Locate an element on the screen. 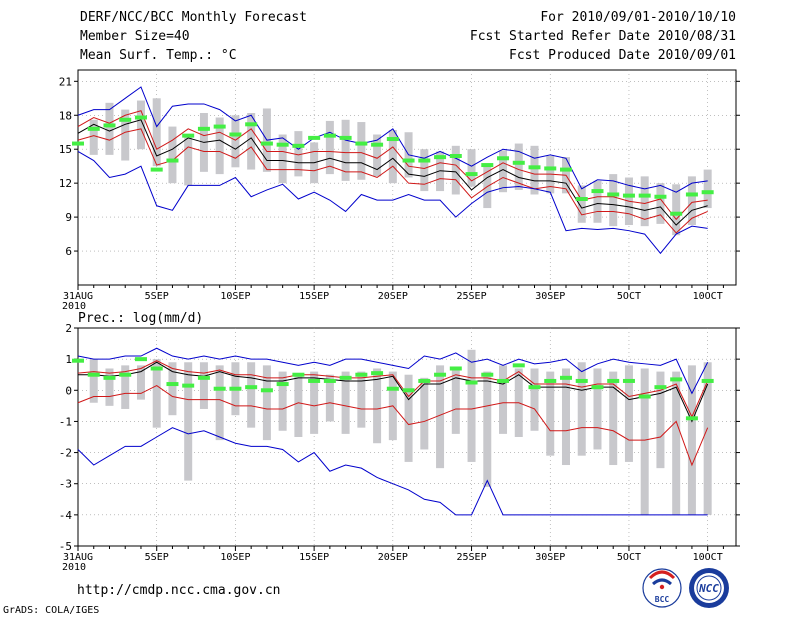  y-tick-label: 9 is located at coordinates (68, 217).